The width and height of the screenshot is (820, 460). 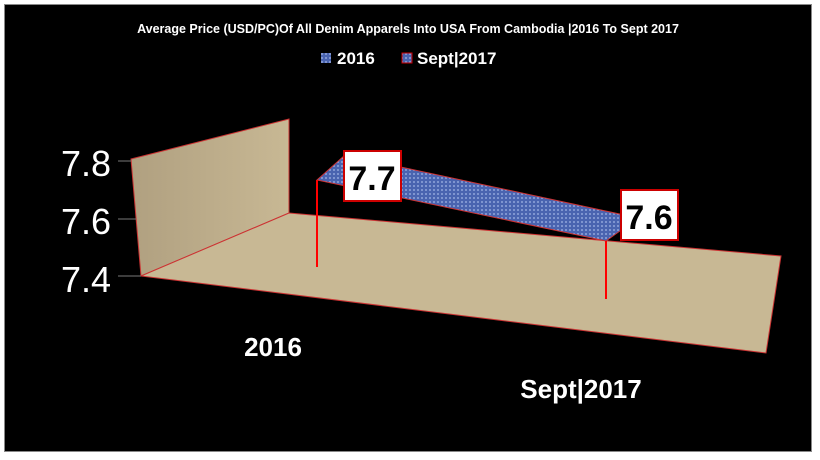 What do you see at coordinates (86, 221) in the screenshot?
I see `y-tick-label: 7.6` at bounding box center [86, 221].